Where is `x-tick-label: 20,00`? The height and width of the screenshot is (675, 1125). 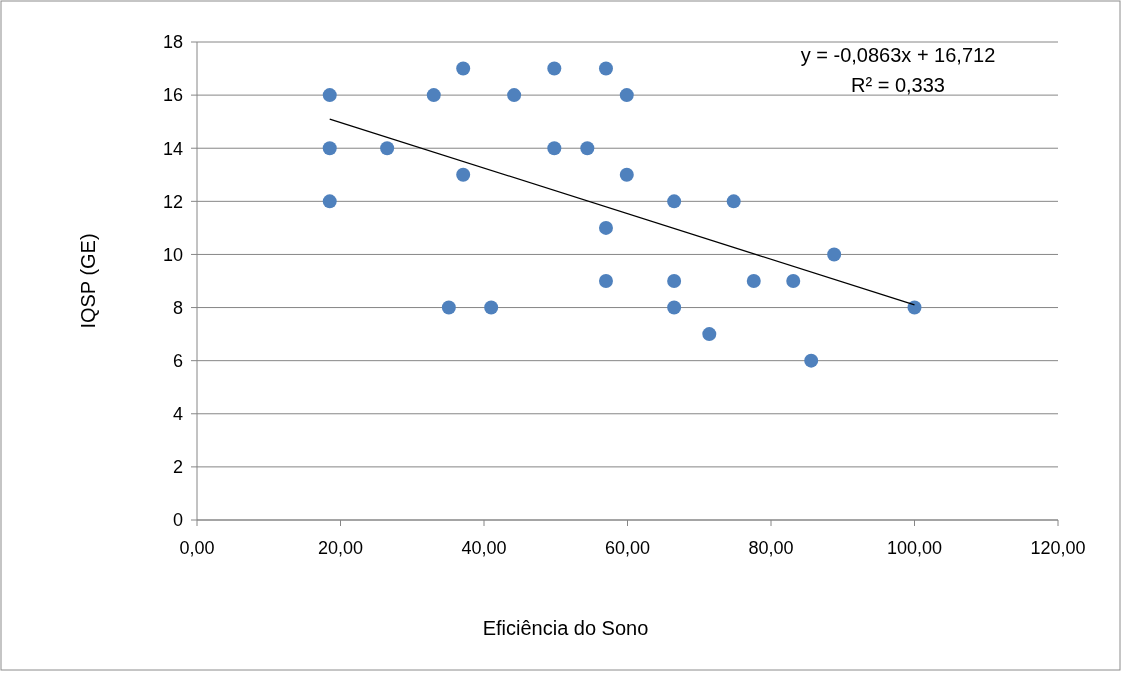 x-tick-label: 20,00 is located at coordinates (340, 548).